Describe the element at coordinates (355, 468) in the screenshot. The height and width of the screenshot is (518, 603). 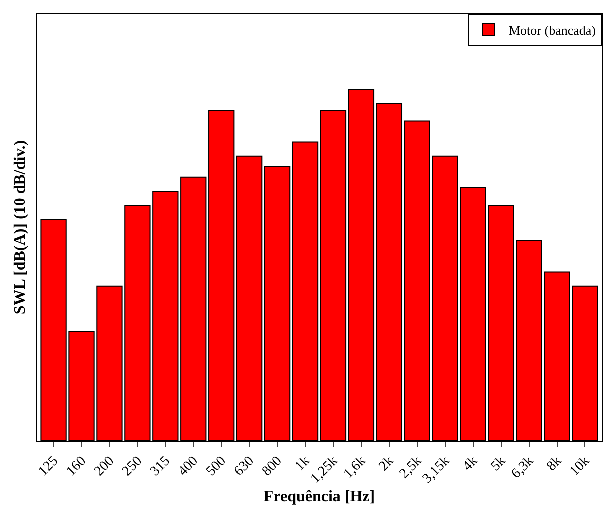
I see `x-tick-label: 1,6k` at that location.